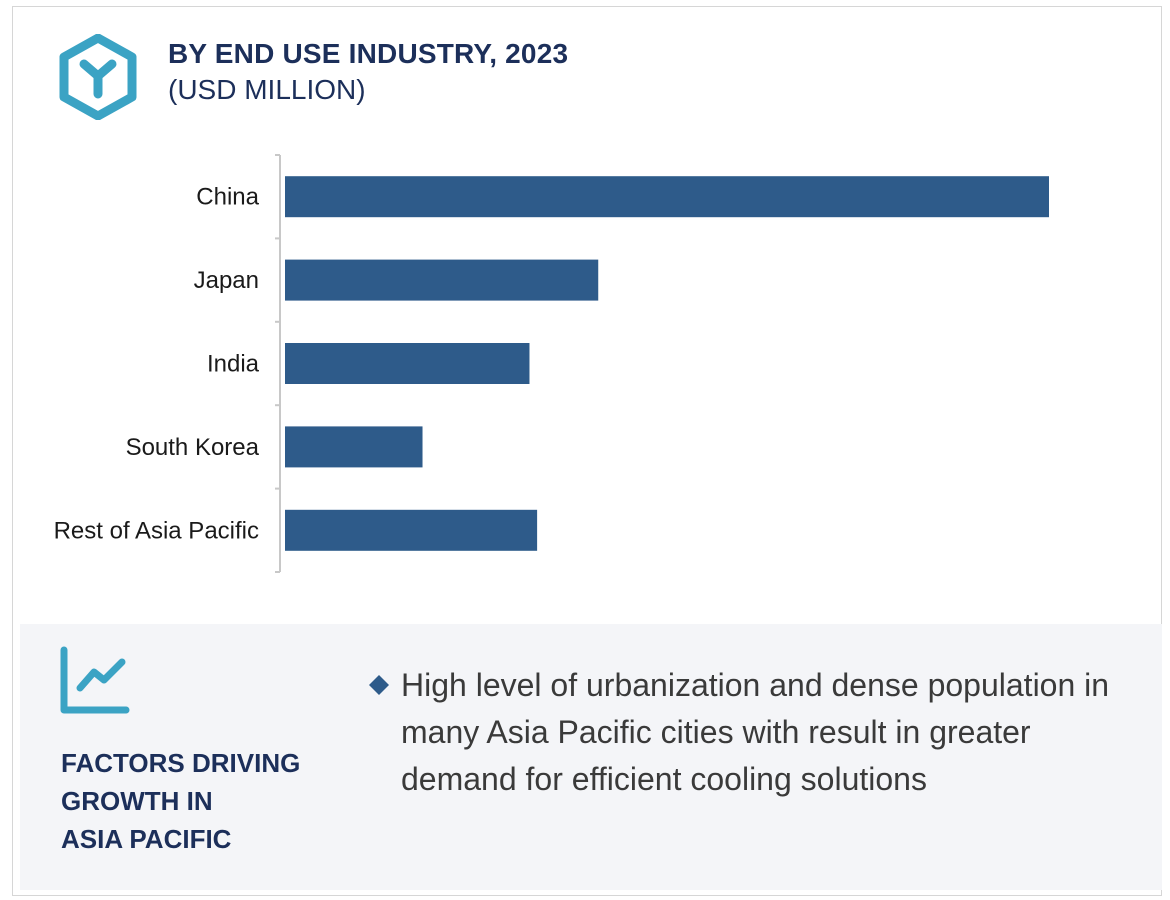 The image size is (1170, 900). What do you see at coordinates (226, 280) in the screenshot?
I see `category-label: Japan` at bounding box center [226, 280].